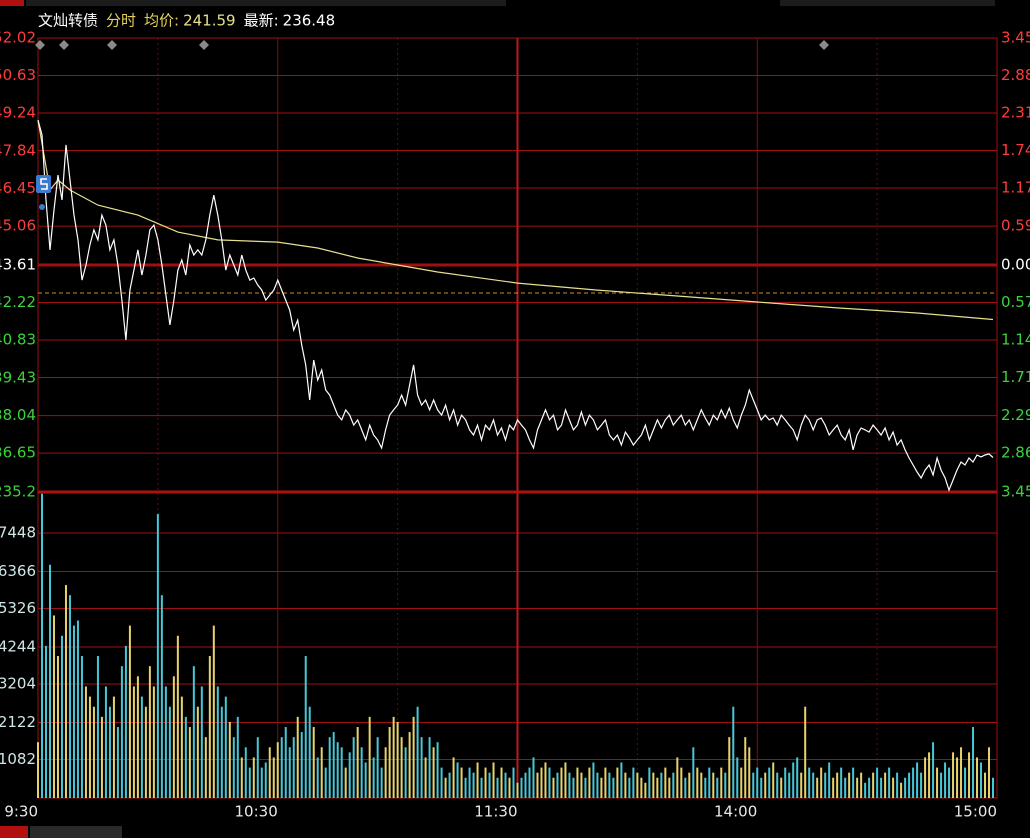 This screenshot has width=1030, height=838. What do you see at coordinates (18, 225) in the screenshot?
I see `y-tick-label: 245.06` at bounding box center [18, 225].